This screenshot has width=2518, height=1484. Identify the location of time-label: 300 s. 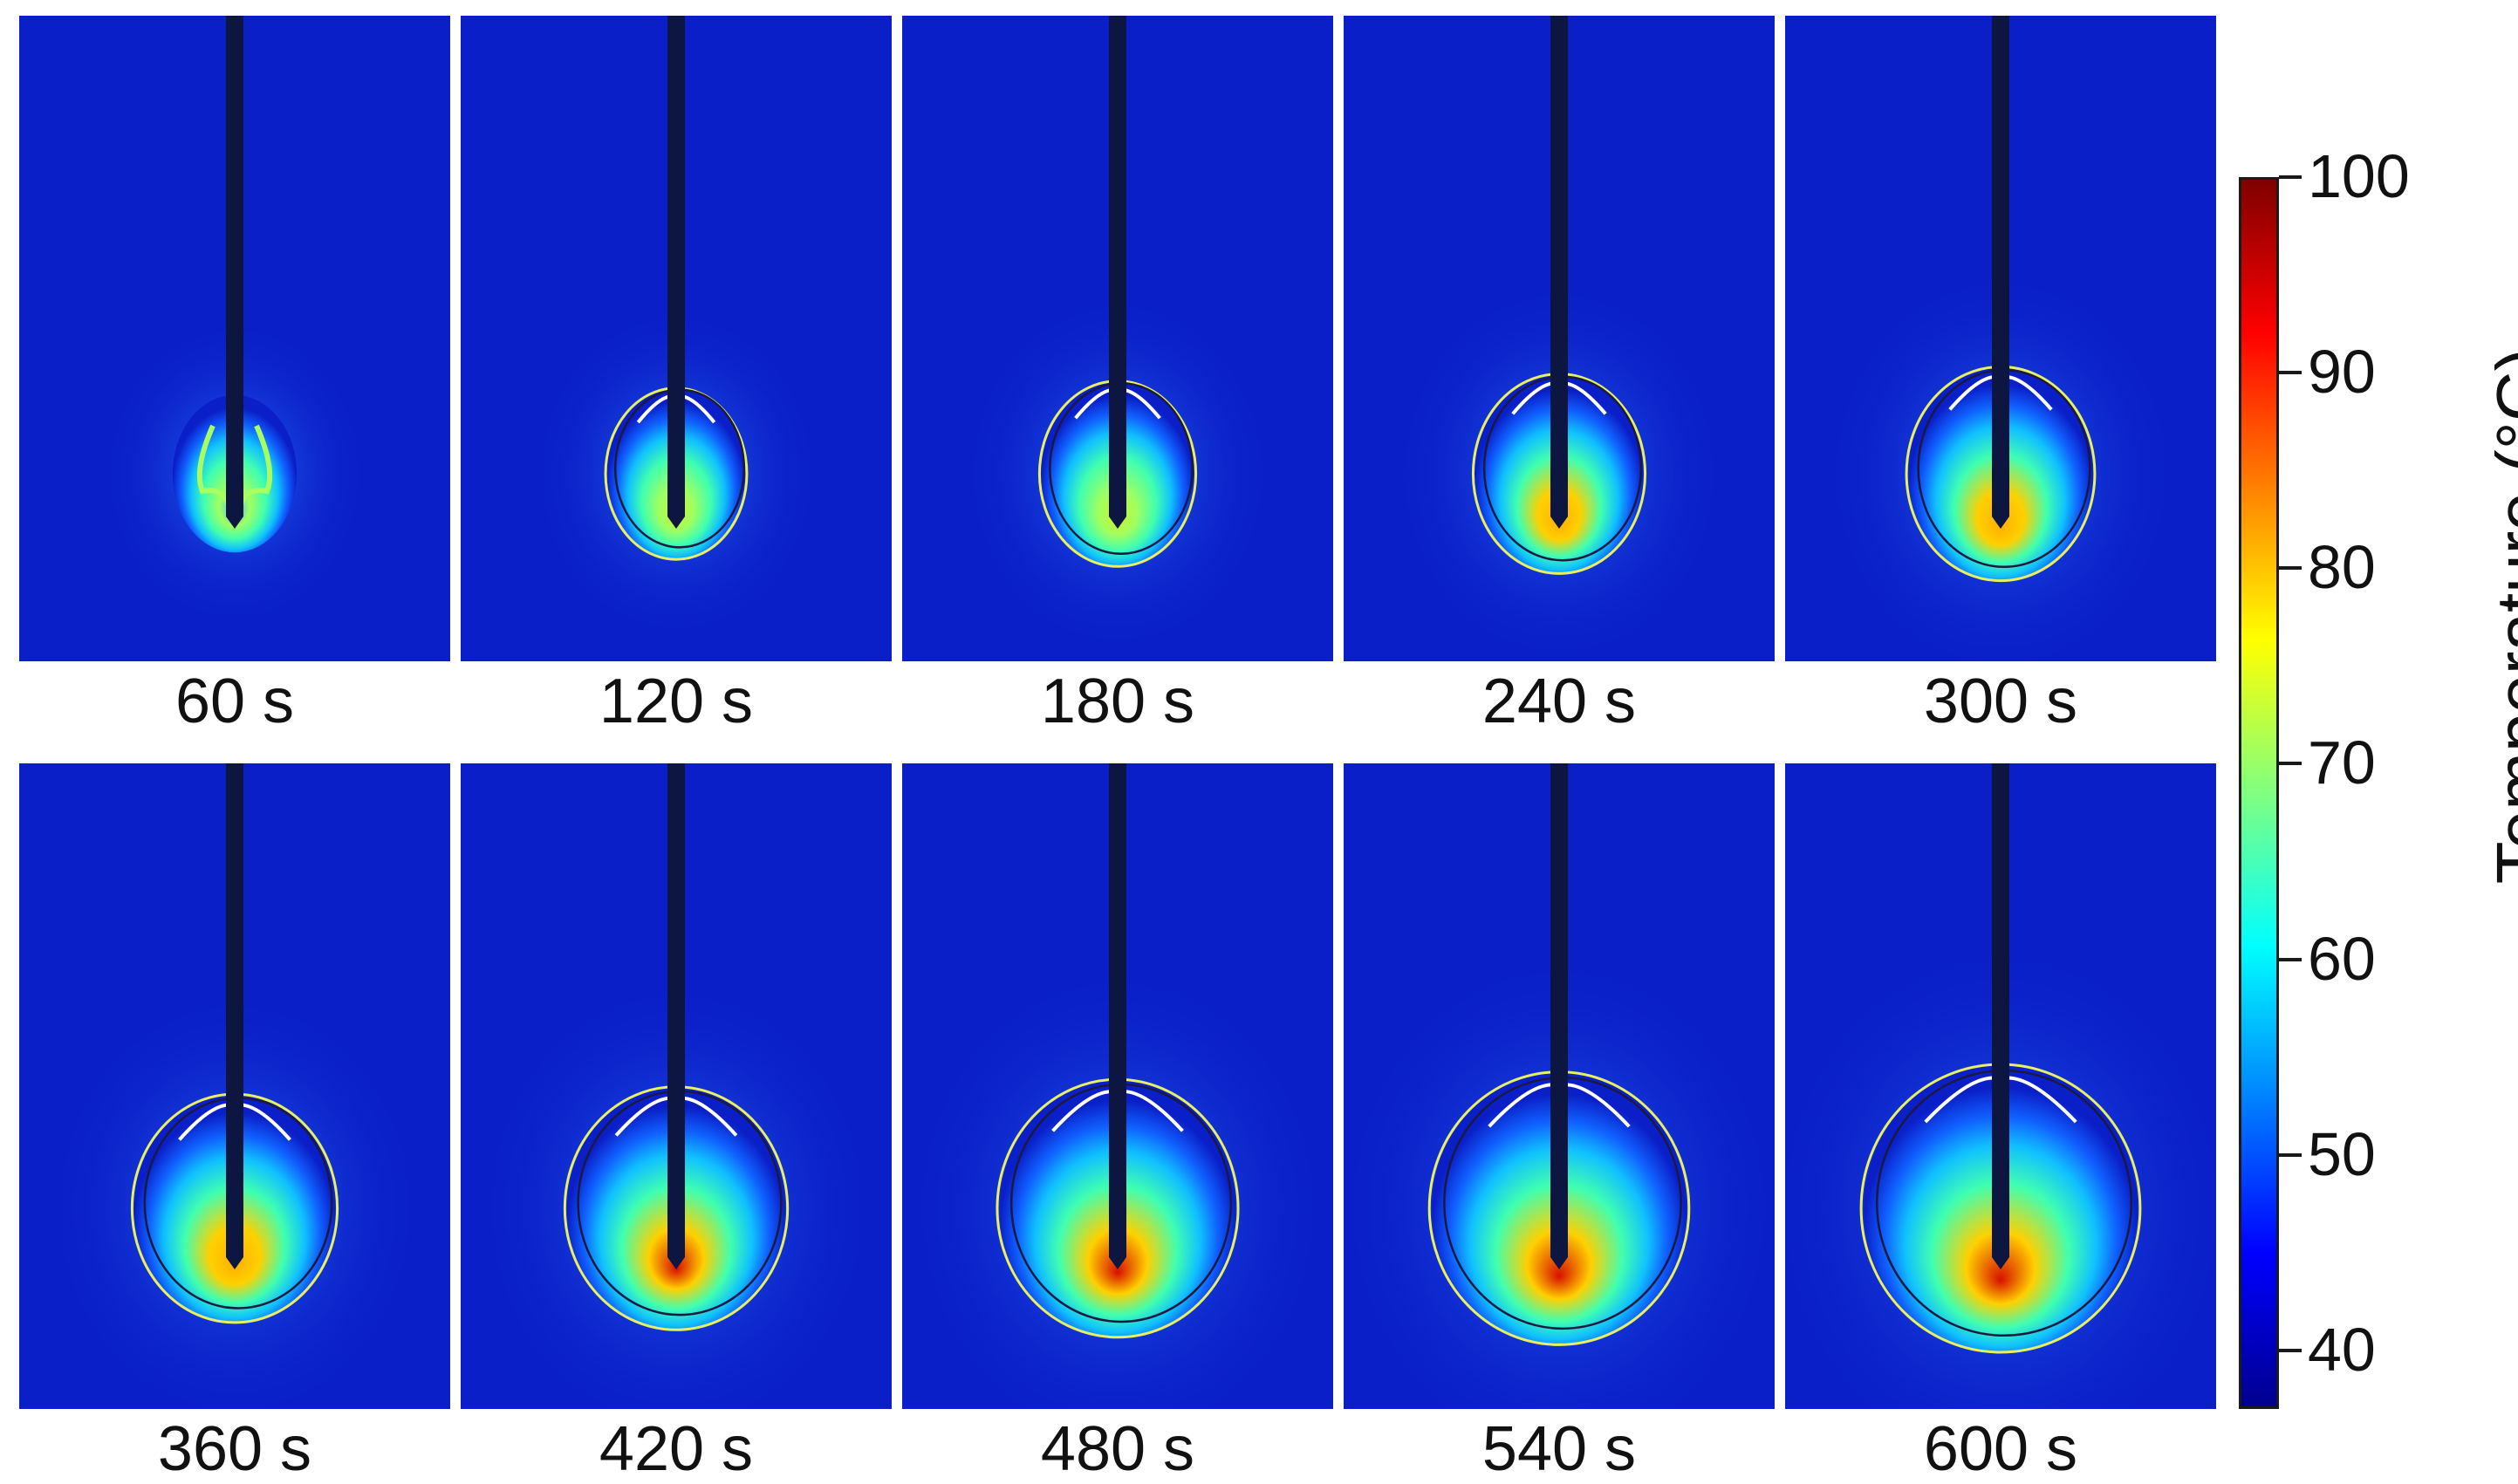
(2000, 701).